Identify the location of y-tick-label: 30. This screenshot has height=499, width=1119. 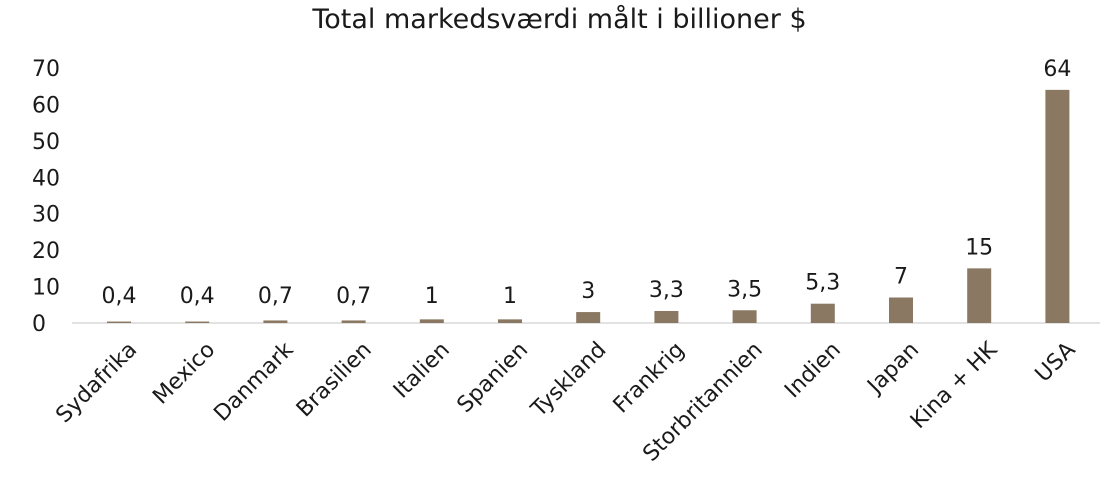
(46, 215).